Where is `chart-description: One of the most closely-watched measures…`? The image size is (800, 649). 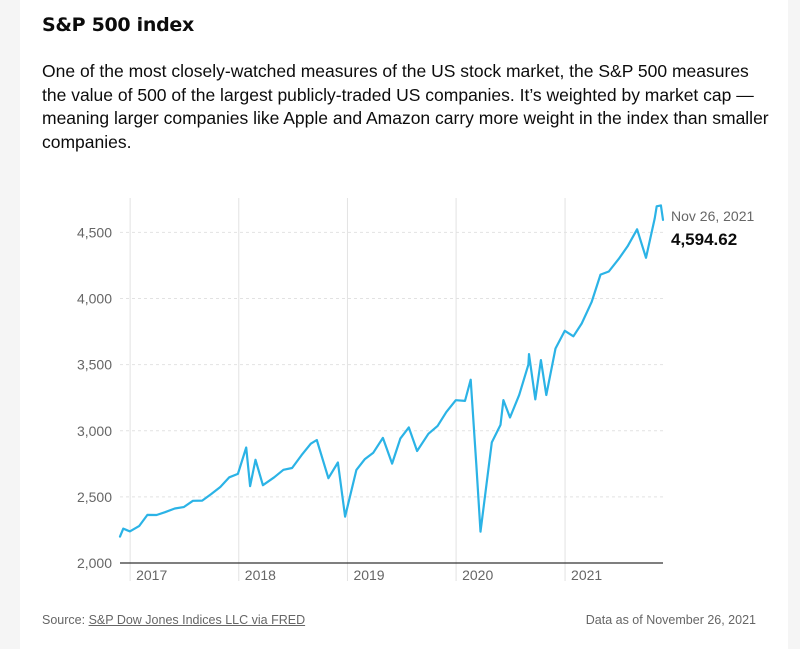 chart-description: One of the most closely-watched measures… is located at coordinates (405, 106).